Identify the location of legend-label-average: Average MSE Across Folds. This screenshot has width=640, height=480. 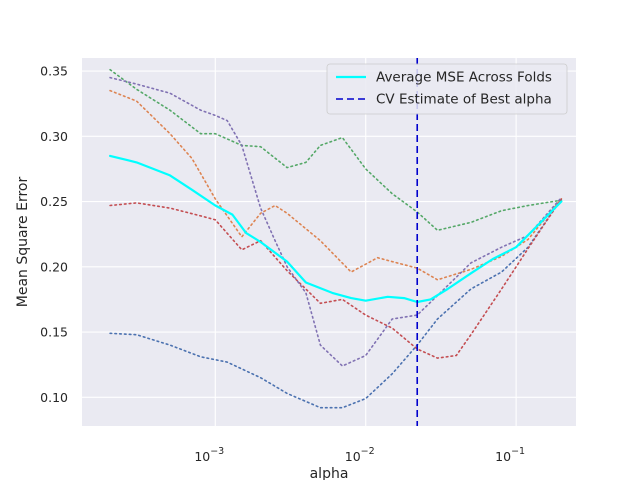
(464, 78).